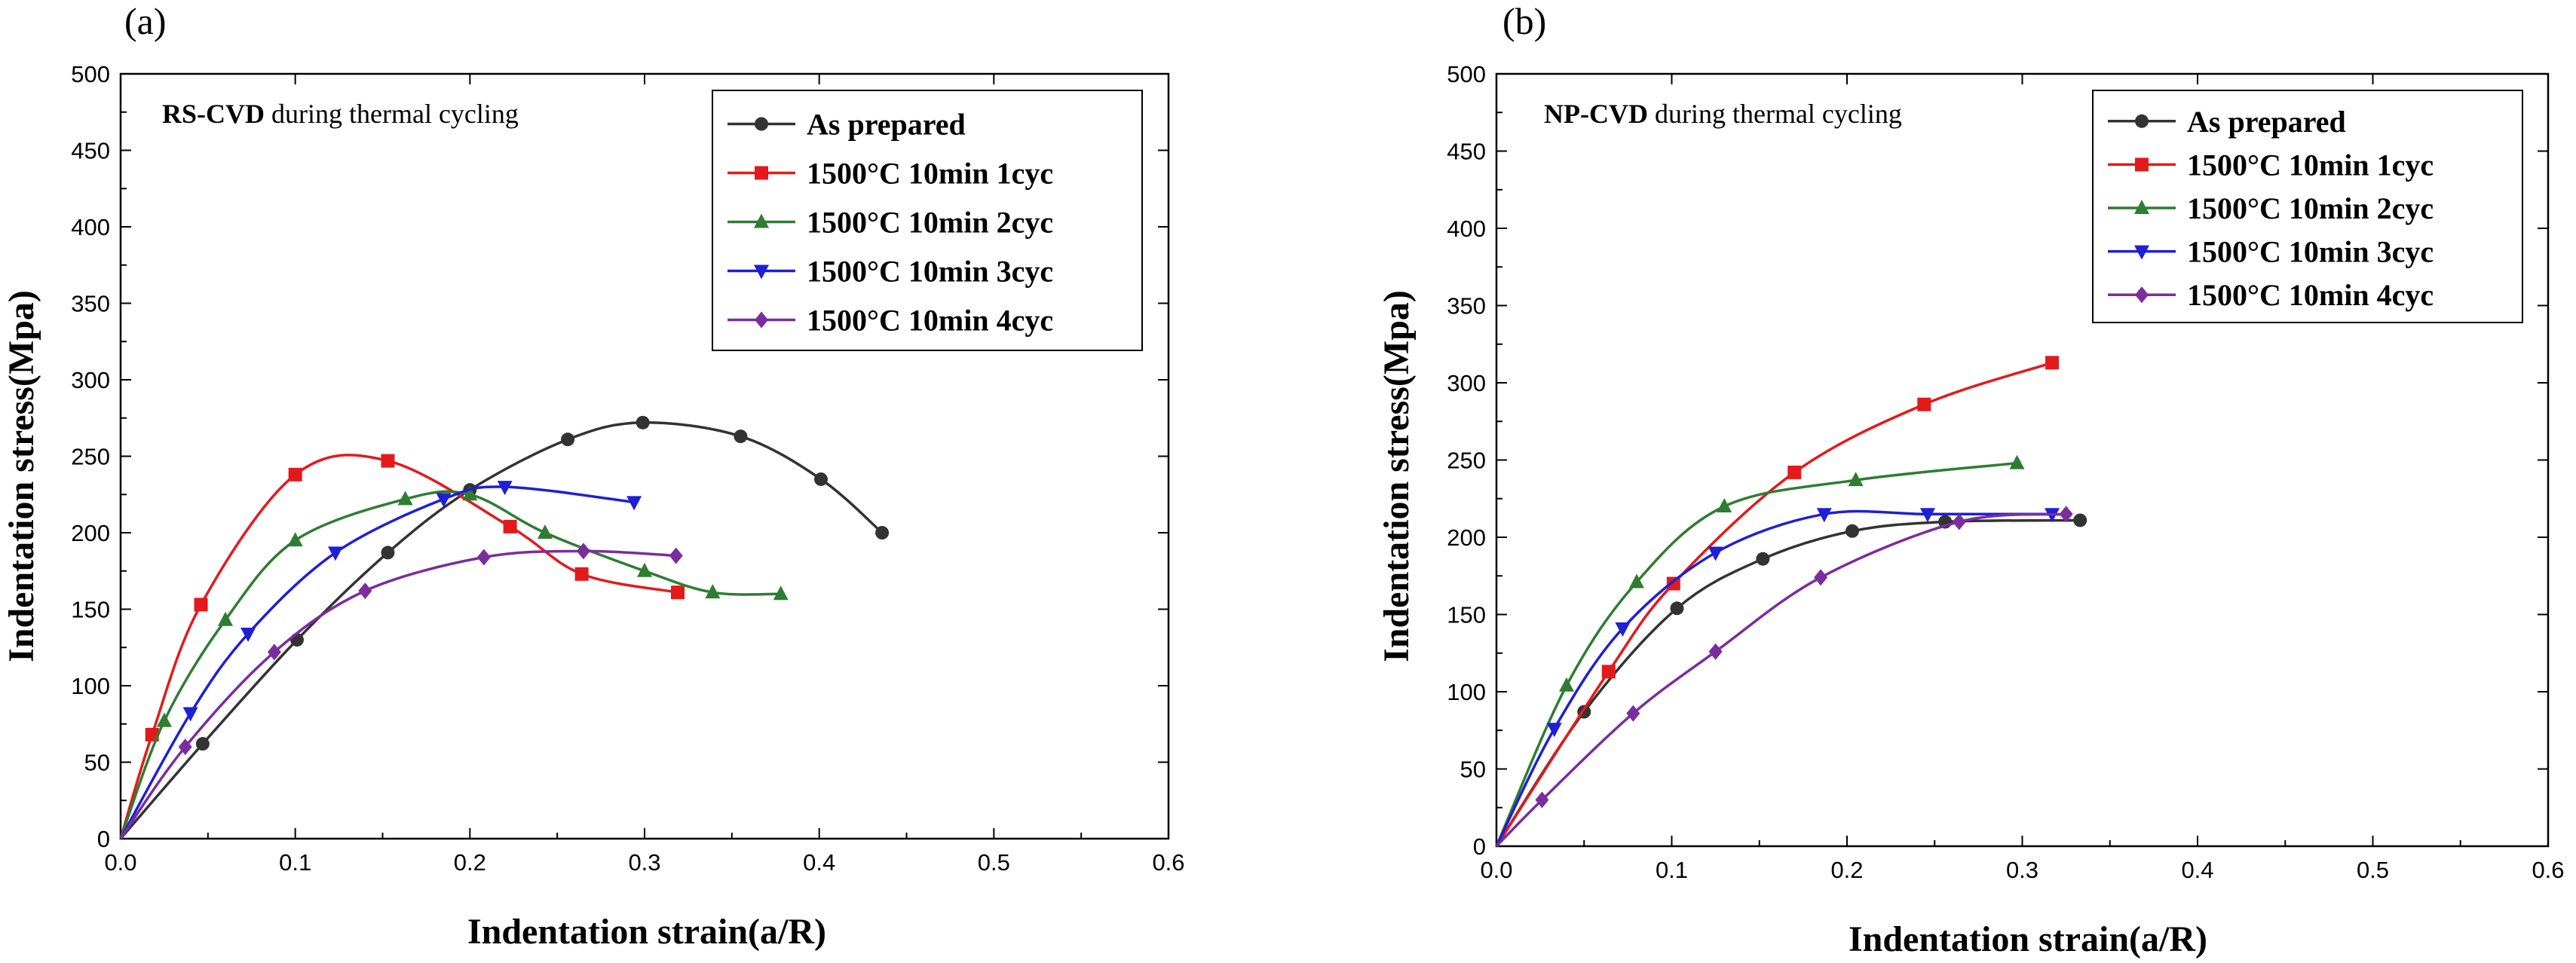 This screenshot has width=2576, height=963. I want to click on legend-box, so click(927, 220).